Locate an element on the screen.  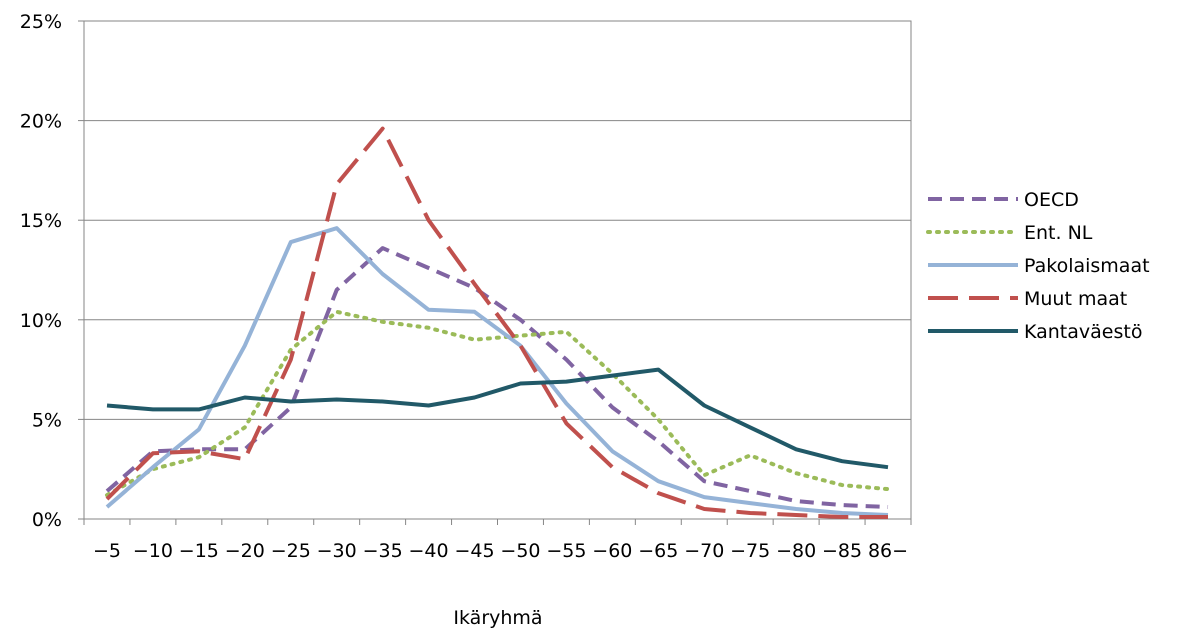
x-tick-label: −80 is located at coordinates (796, 551).